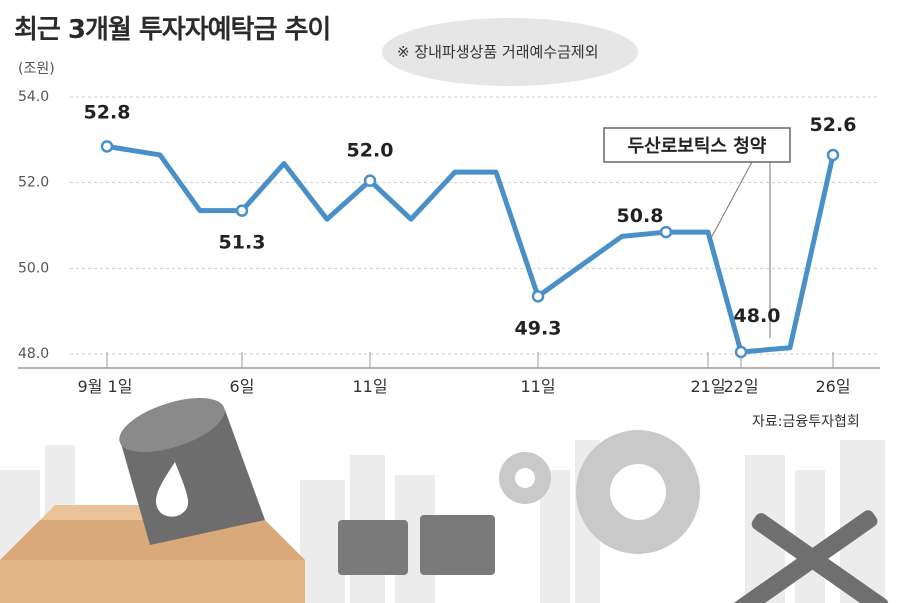 The width and height of the screenshot is (898, 603). Describe the element at coordinates (36, 69) in the screenshot. I see `y-axis-unit: (조원)` at that location.